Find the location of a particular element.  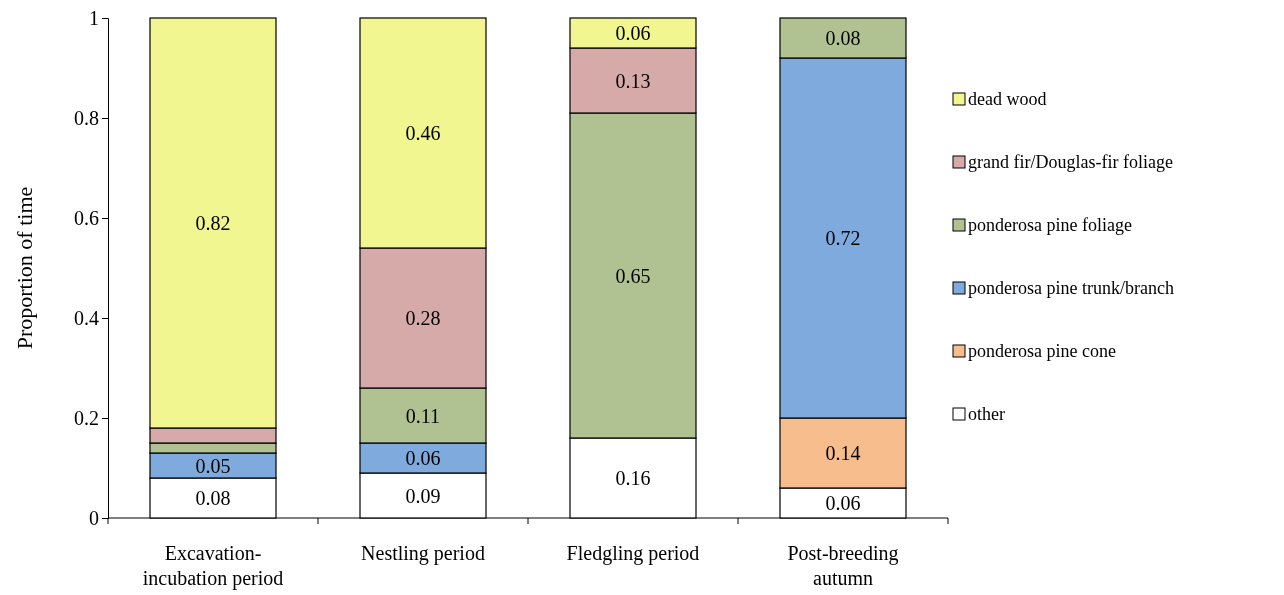

legend-label: grand fir/Douglas-fir foliage is located at coordinates (1070, 162).